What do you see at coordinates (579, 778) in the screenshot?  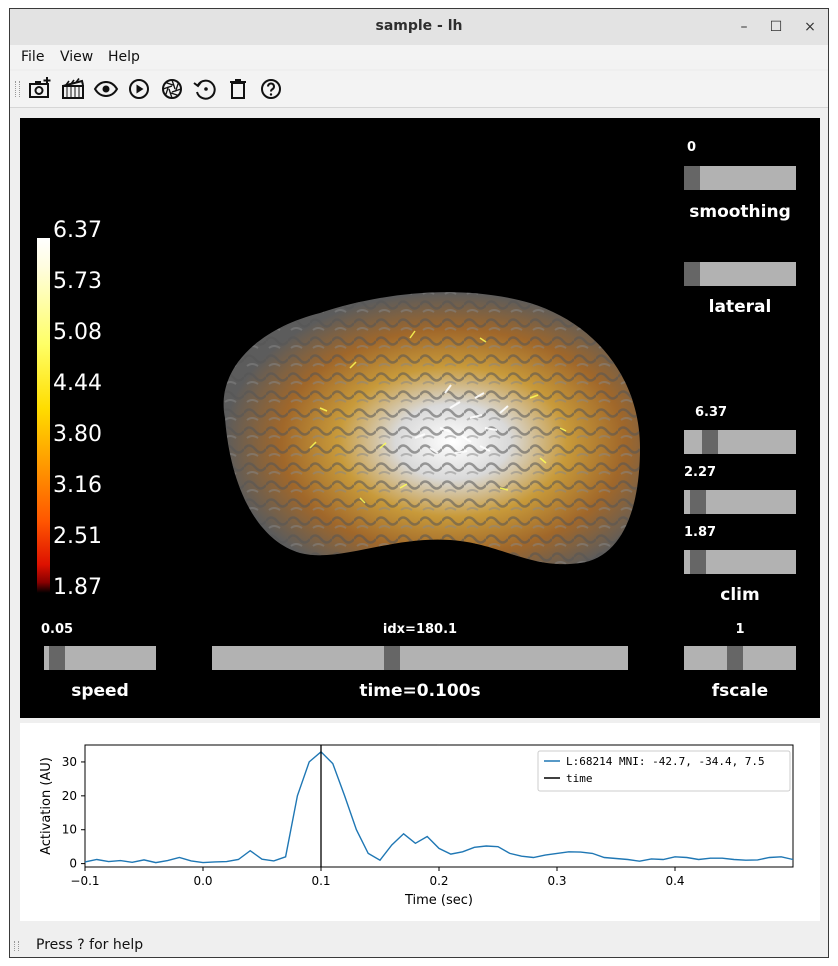 I see `legend-time-label: time` at bounding box center [579, 778].